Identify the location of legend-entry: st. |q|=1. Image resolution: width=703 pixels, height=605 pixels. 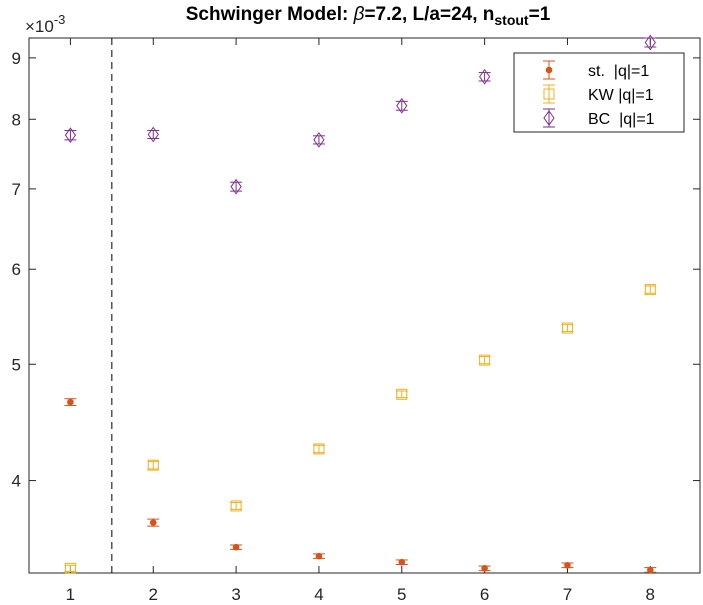
(596, 70).